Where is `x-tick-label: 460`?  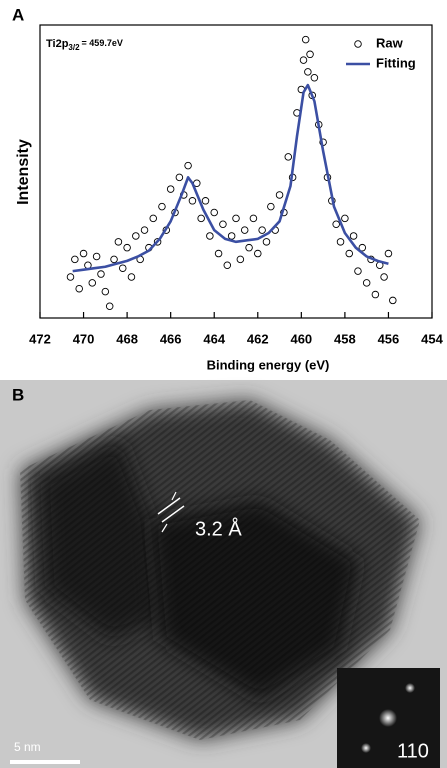
x-tick-label: 460 is located at coordinates (301, 338).